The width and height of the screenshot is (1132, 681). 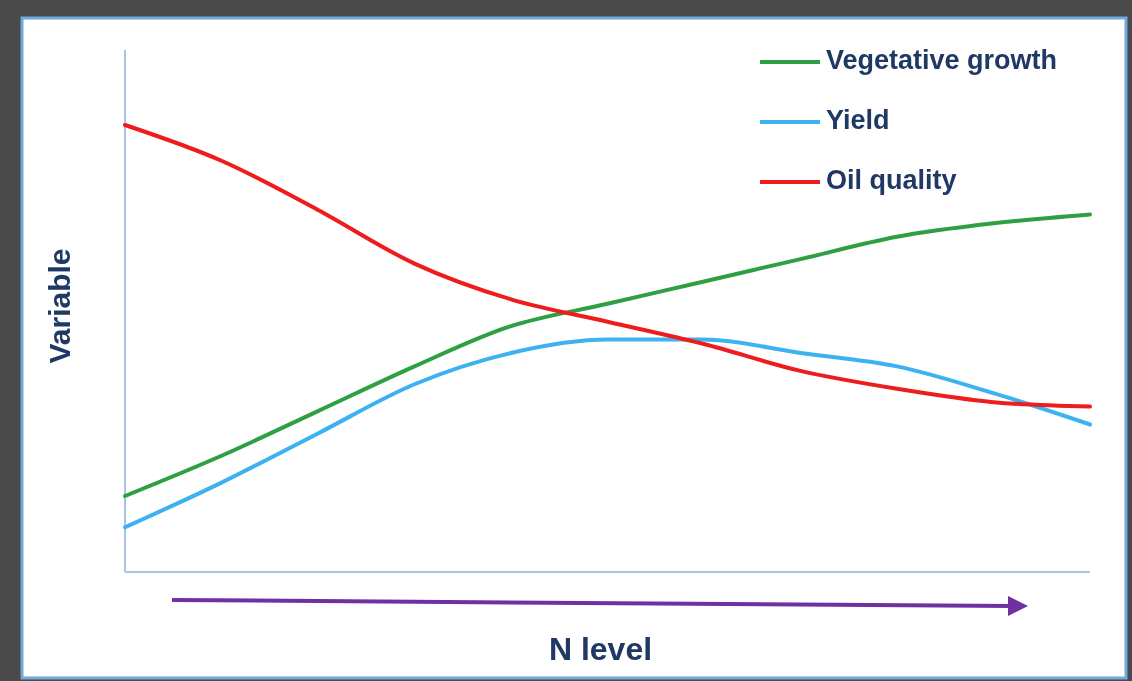 I want to click on x-axis-title: N level, so click(x=600, y=649).